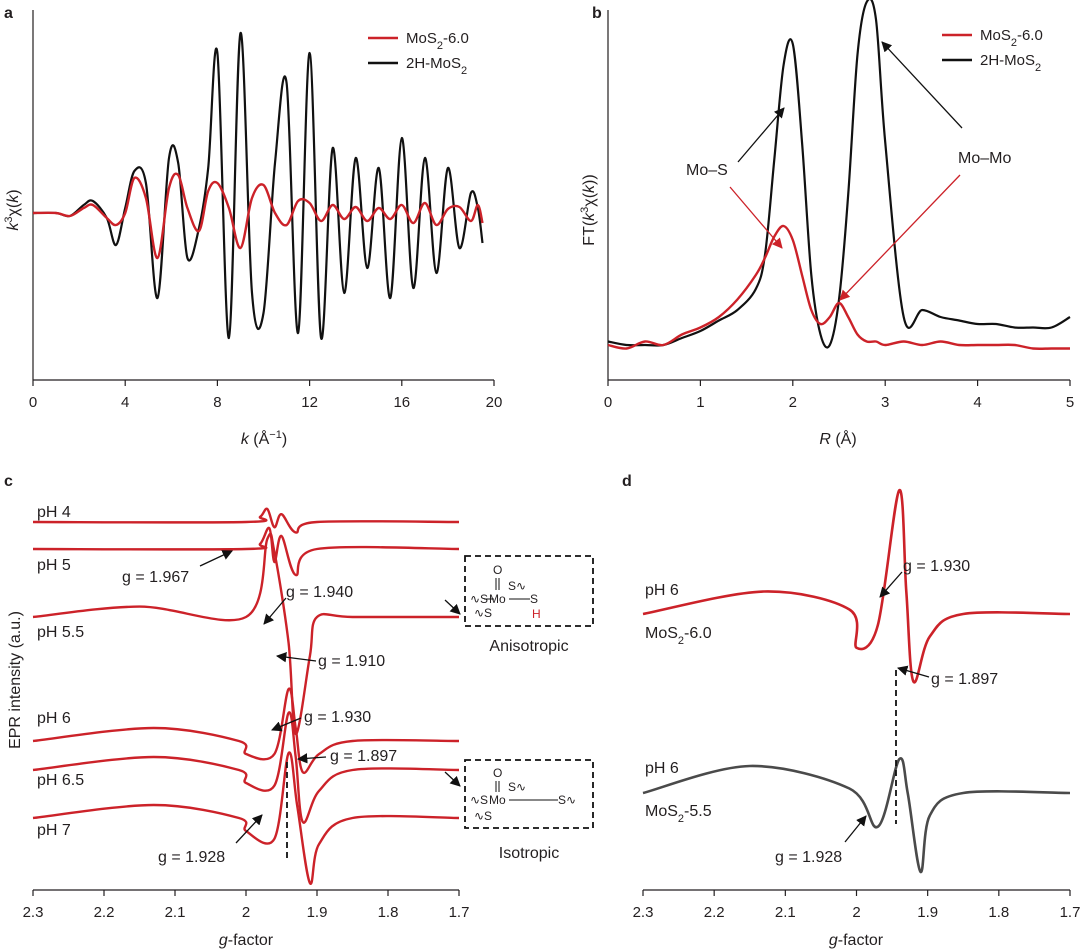  I want to click on structure-isotropic: O ∿S Mo S∿ S∿ ∿S Isotropic, so click(519, 810).